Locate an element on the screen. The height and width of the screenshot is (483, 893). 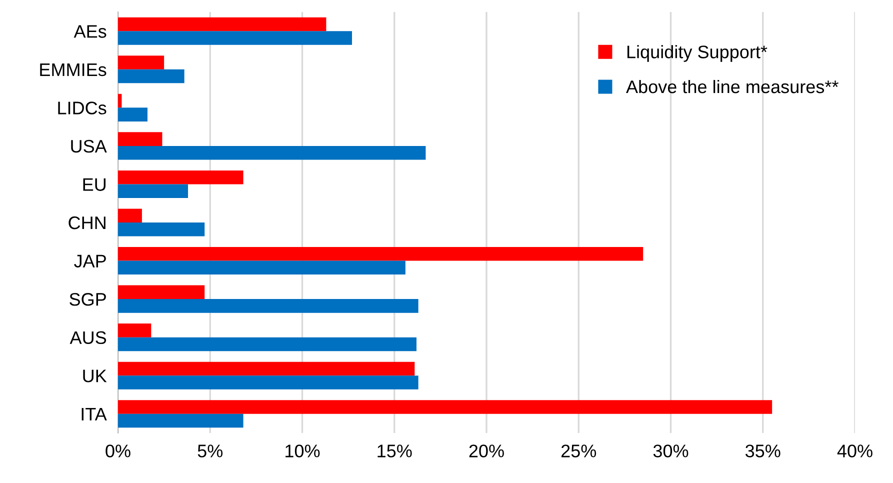
y-tick-label: SGP is located at coordinates (88, 299).